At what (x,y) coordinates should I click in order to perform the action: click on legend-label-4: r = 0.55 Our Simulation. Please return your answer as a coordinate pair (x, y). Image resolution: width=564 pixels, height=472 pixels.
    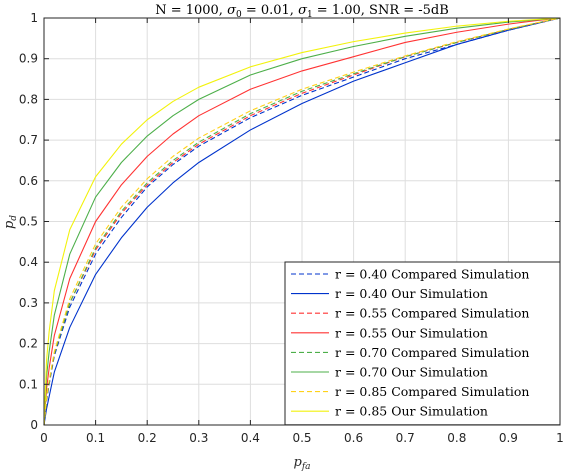
    Looking at the image, I should click on (411, 332).